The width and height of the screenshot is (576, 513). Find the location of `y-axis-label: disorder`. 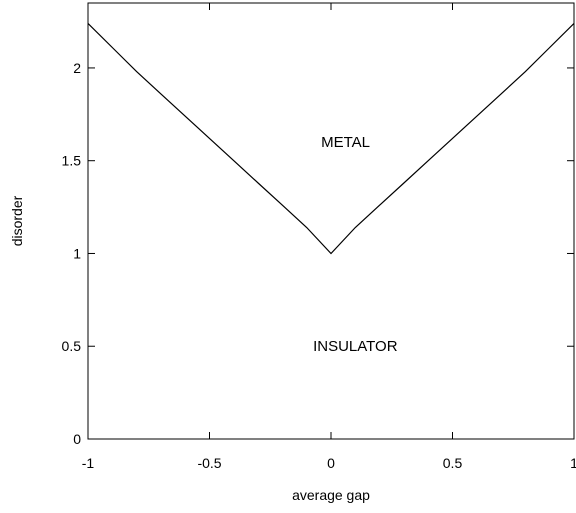

y-axis-label: disorder is located at coordinates (17, 220).